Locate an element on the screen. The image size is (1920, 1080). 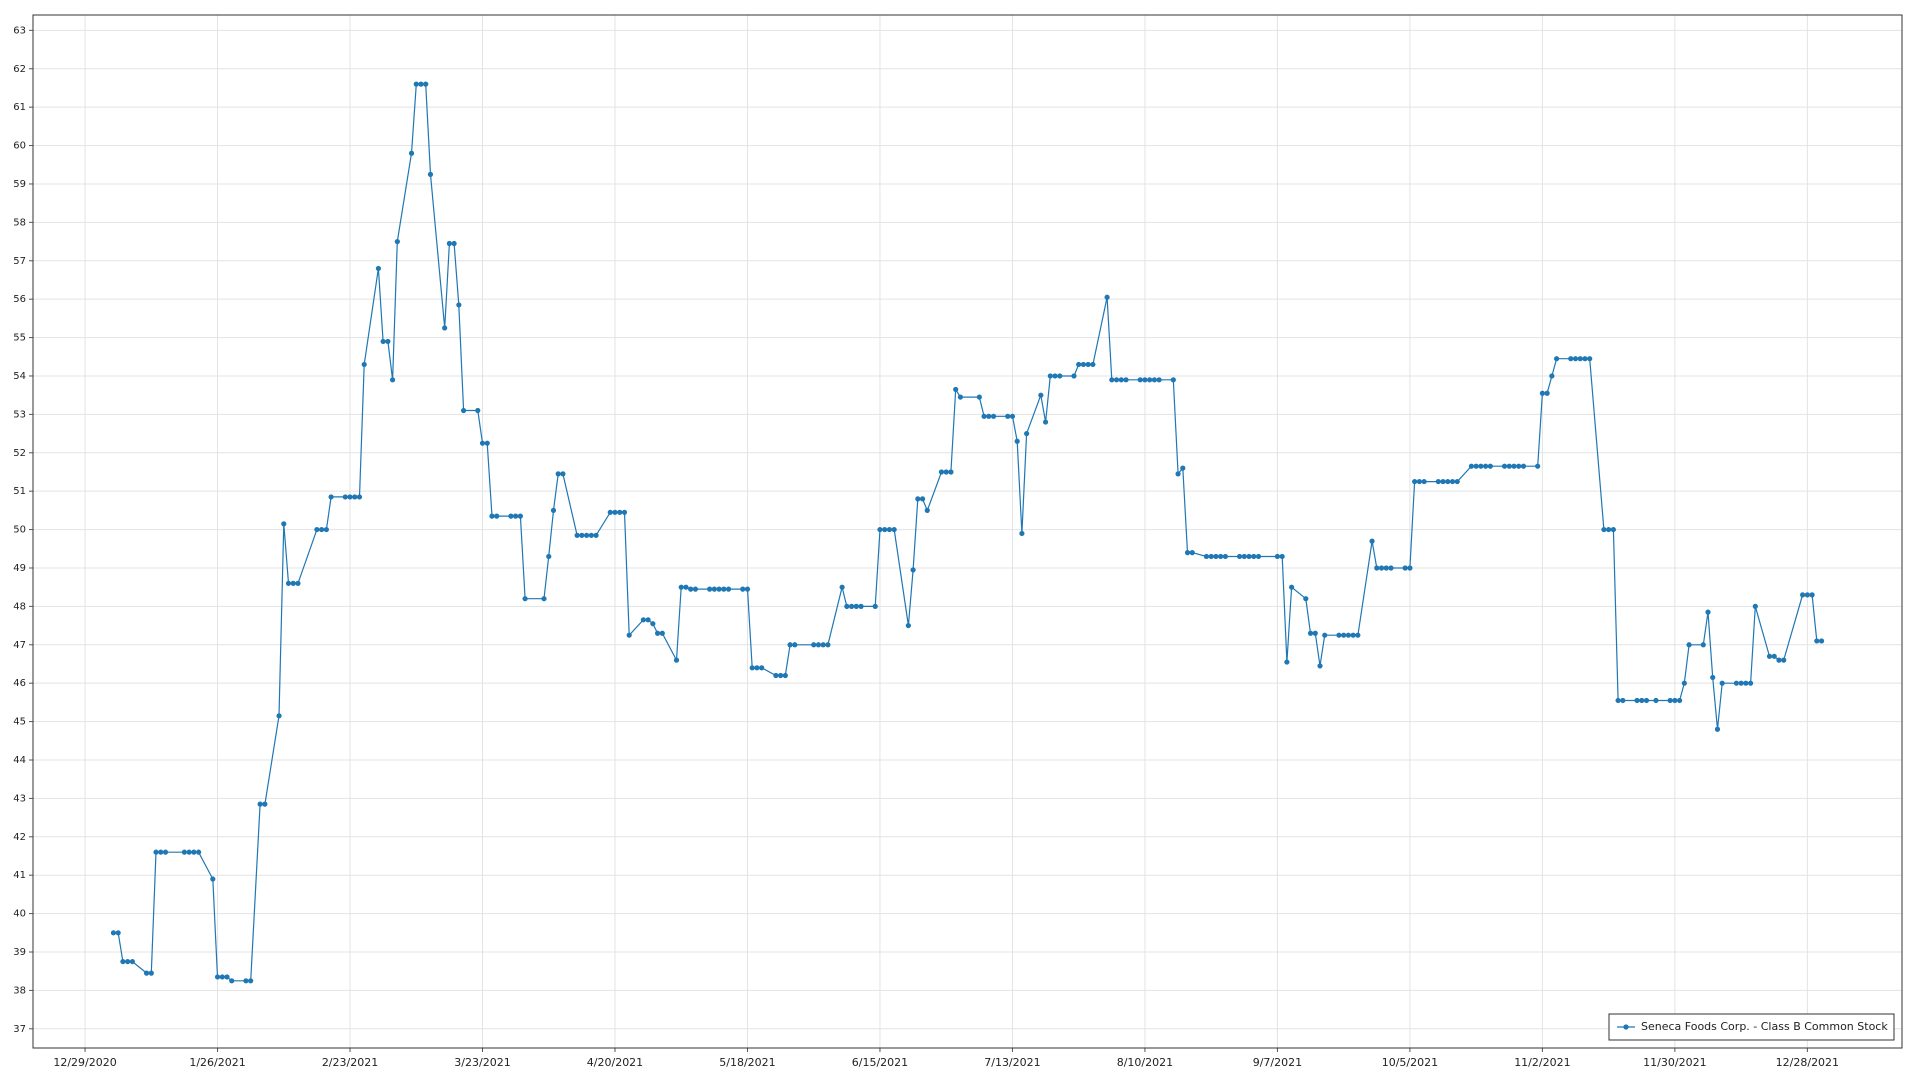
y-tick-label: 46 is located at coordinates (19, 683).